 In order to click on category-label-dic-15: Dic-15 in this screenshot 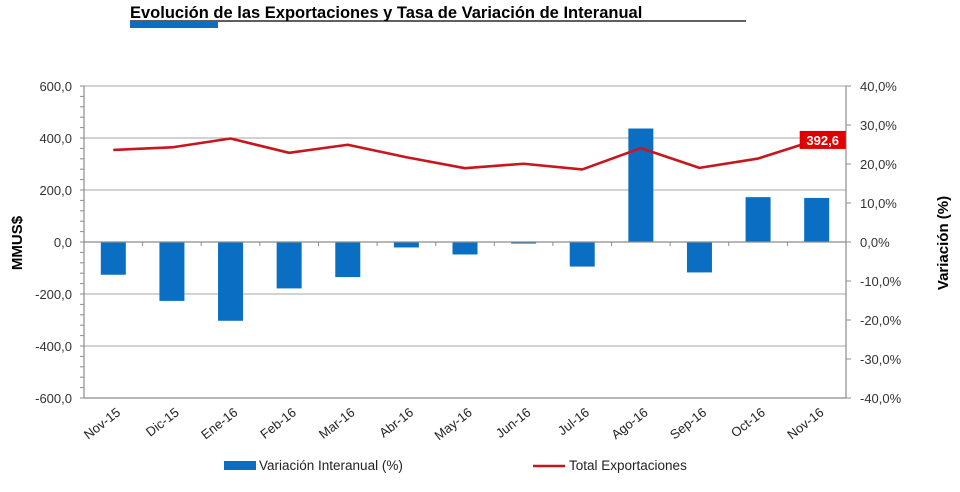, I will do `click(162, 422)`.